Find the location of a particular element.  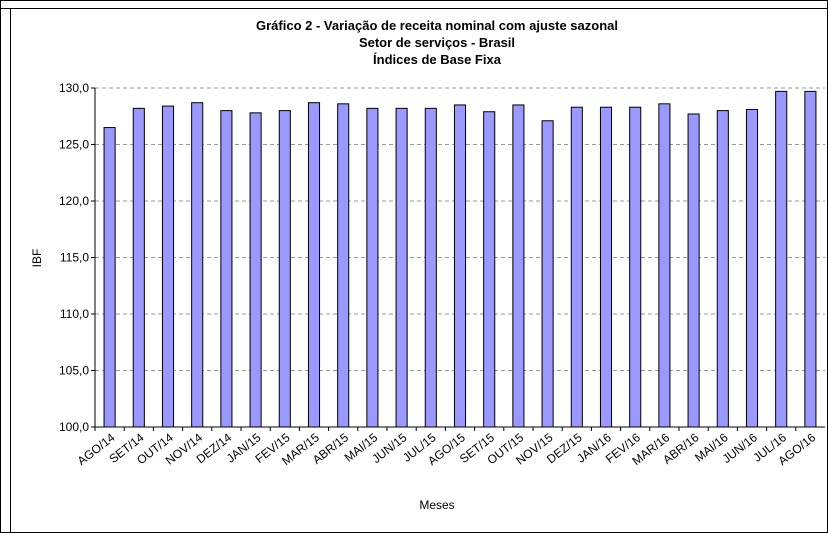

y-tick-label: 120,0 is located at coordinates (74, 201).